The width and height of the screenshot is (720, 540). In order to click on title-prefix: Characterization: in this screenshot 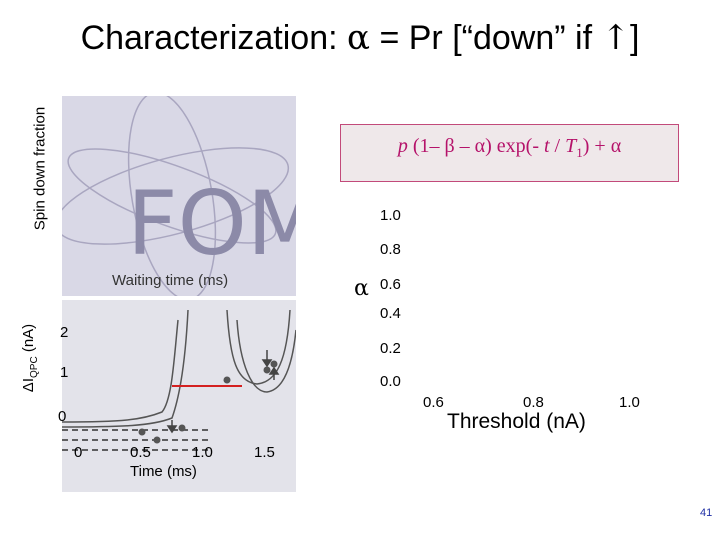, I will do `click(214, 38)`.